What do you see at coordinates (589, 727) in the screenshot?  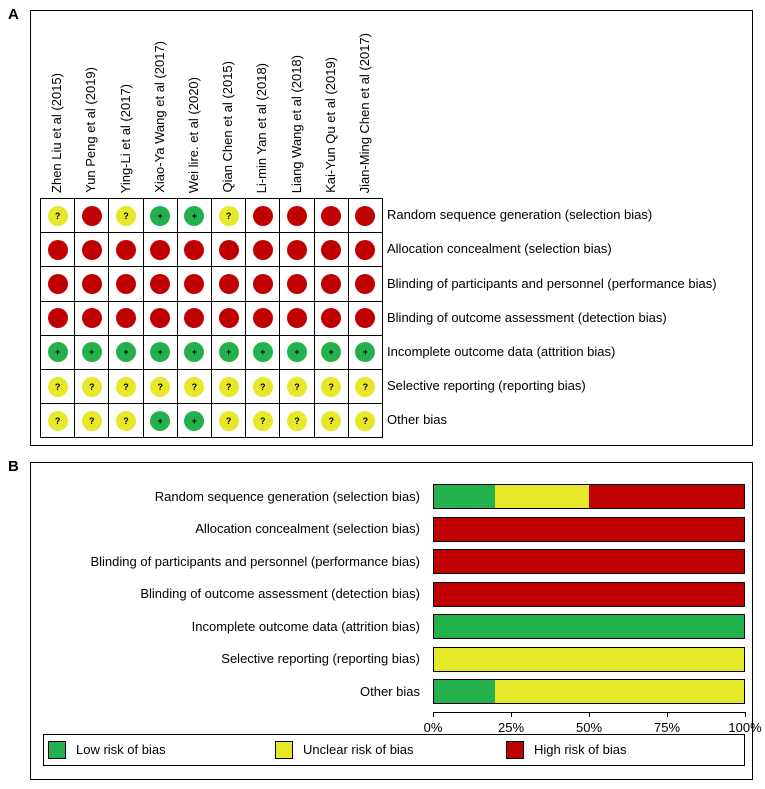 I see `x-tick-label: 50%` at bounding box center [589, 727].